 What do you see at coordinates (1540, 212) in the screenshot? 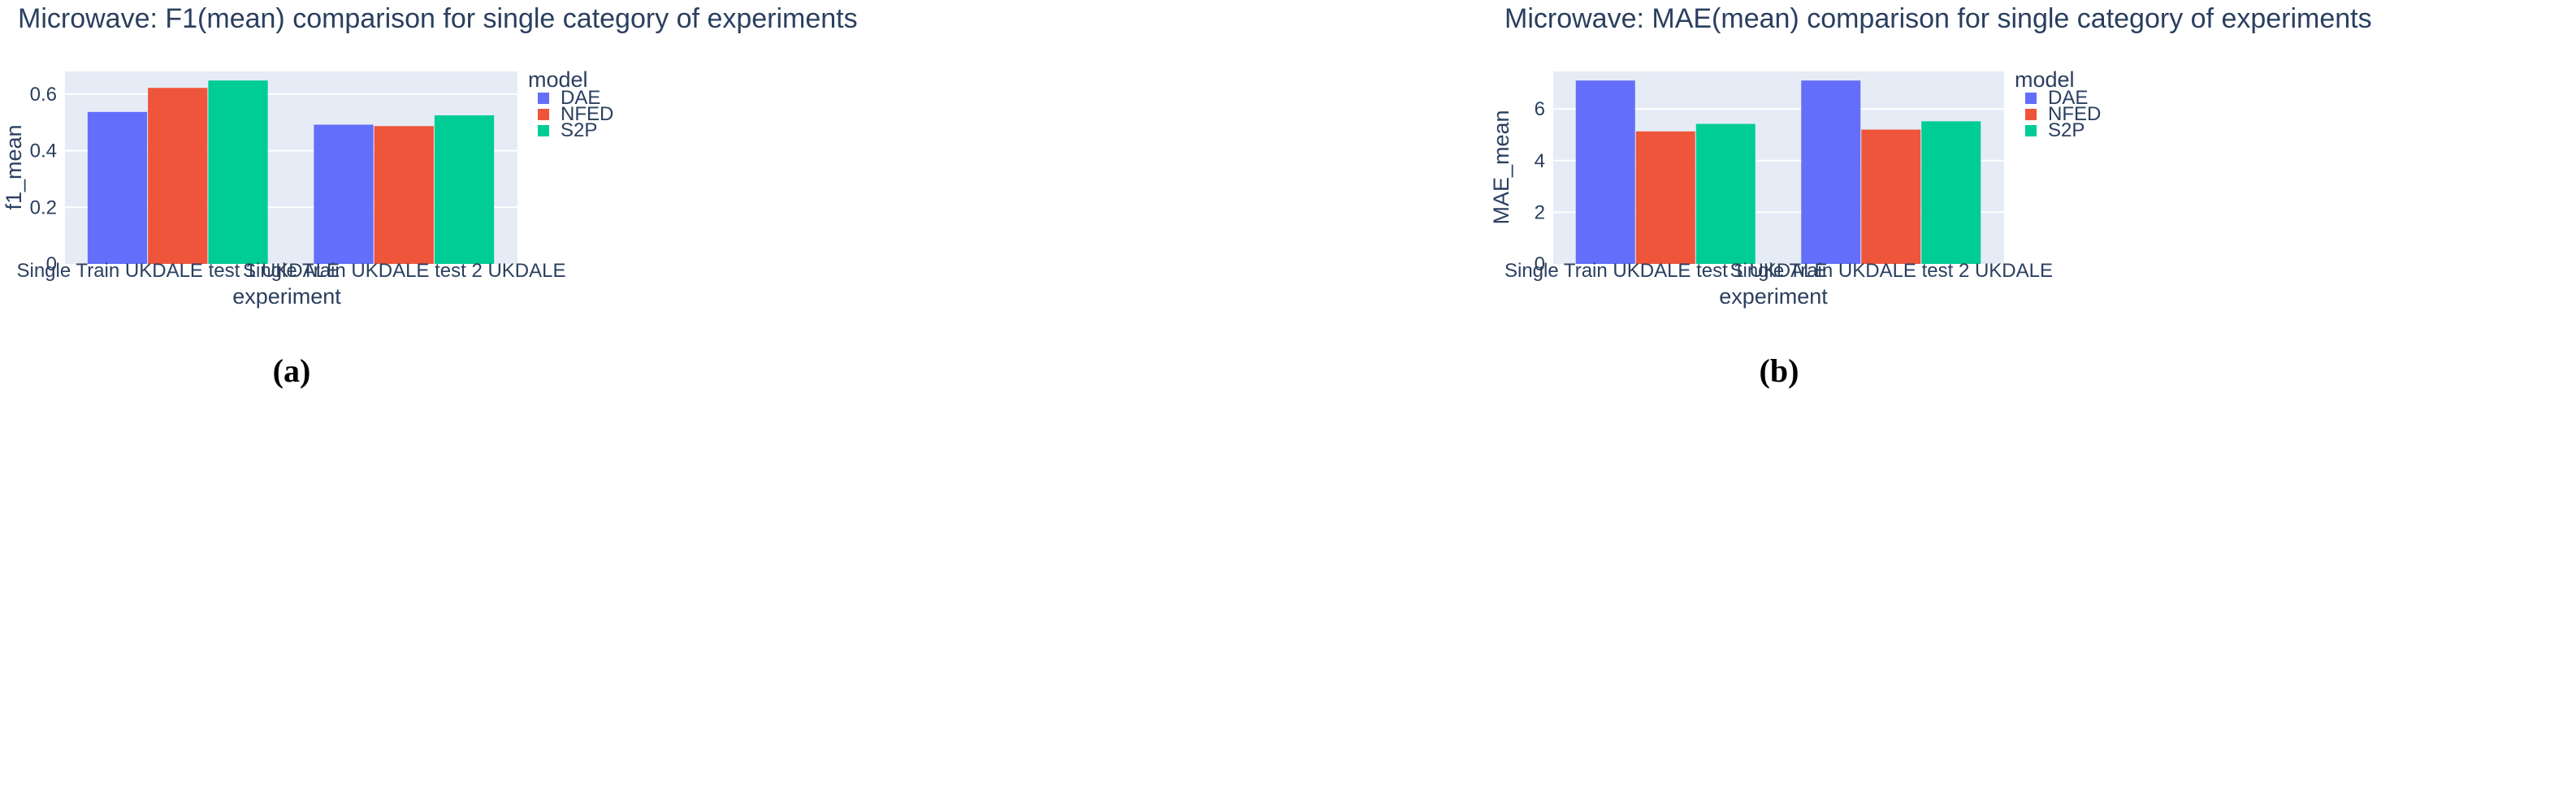
I see `y-tick-label: 2` at bounding box center [1540, 212].